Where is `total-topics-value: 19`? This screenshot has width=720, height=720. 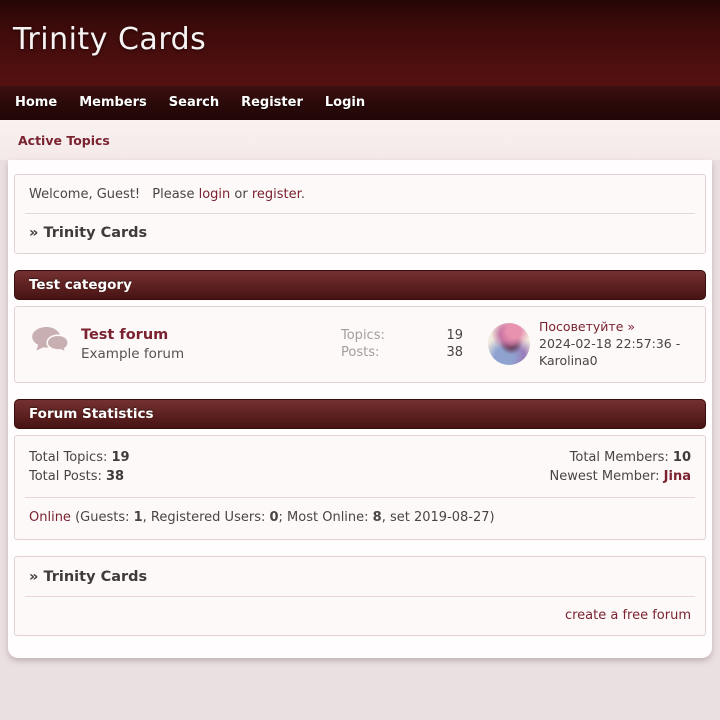
total-topics-value: 19 is located at coordinates (120, 457).